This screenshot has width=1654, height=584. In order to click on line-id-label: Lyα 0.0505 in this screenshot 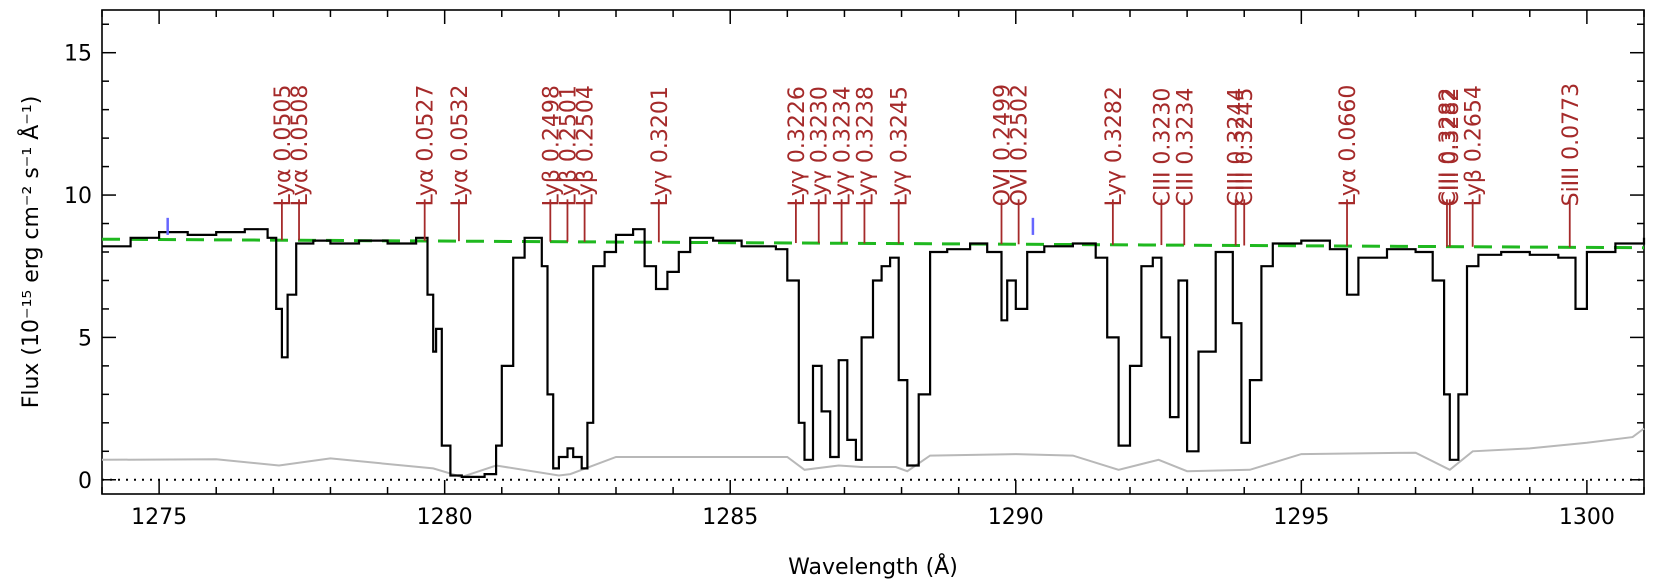, I will do `click(283, 146)`.